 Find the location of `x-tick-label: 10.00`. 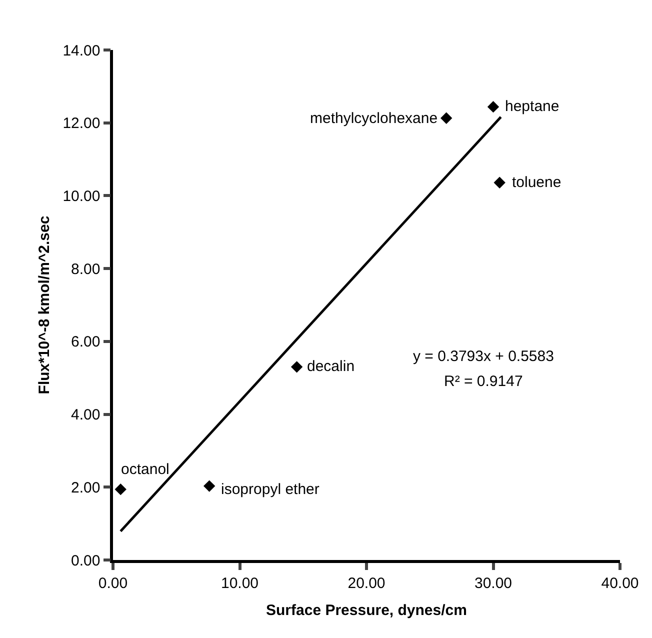

x-tick-label: 10.00 is located at coordinates (239, 583).